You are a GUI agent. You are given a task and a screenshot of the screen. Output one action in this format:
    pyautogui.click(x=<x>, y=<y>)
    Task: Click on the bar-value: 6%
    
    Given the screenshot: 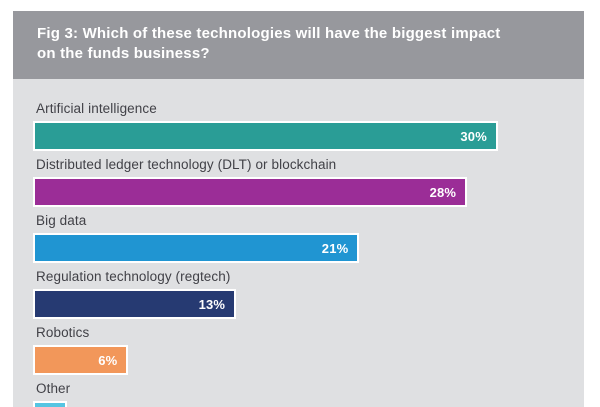 What is the action you would take?
    pyautogui.click(x=108, y=360)
    